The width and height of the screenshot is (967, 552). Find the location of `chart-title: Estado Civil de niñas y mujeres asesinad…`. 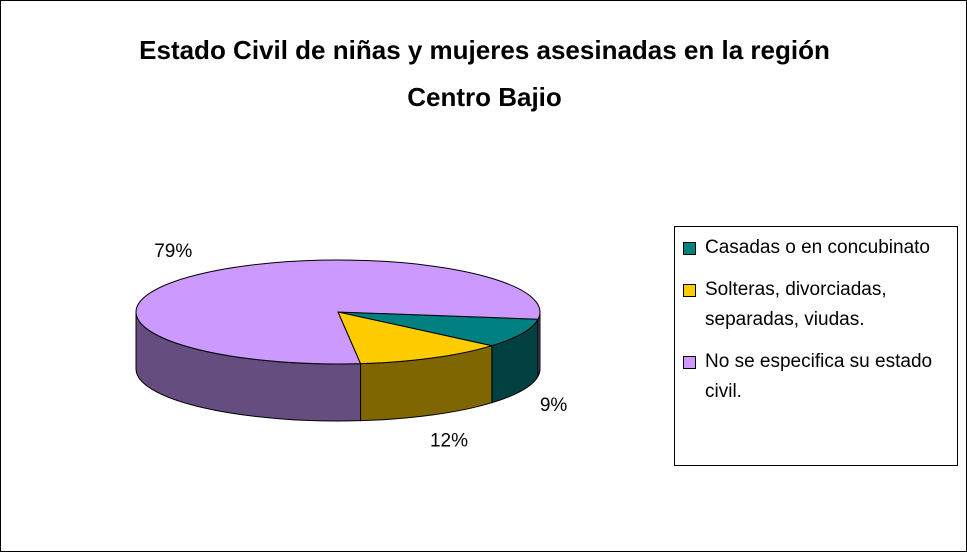

chart-title: Estado Civil de niñas y mujeres asesinad… is located at coordinates (484, 73).